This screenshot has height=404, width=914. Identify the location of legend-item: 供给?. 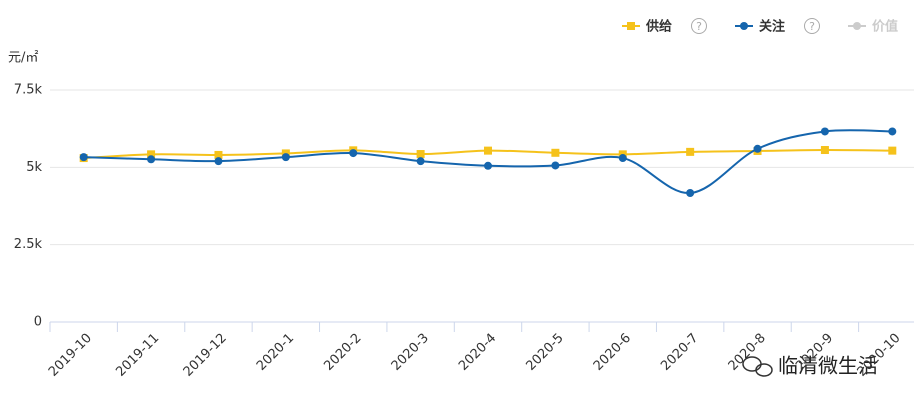
(664, 26).